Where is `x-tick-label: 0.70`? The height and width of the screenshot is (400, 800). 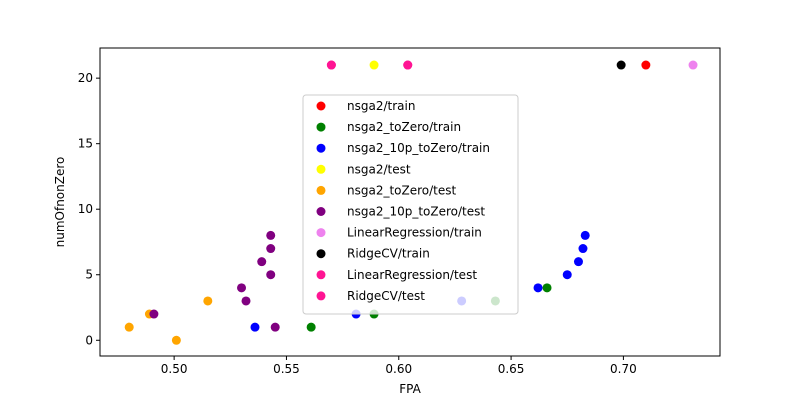 x-tick-label: 0.70 is located at coordinates (623, 369).